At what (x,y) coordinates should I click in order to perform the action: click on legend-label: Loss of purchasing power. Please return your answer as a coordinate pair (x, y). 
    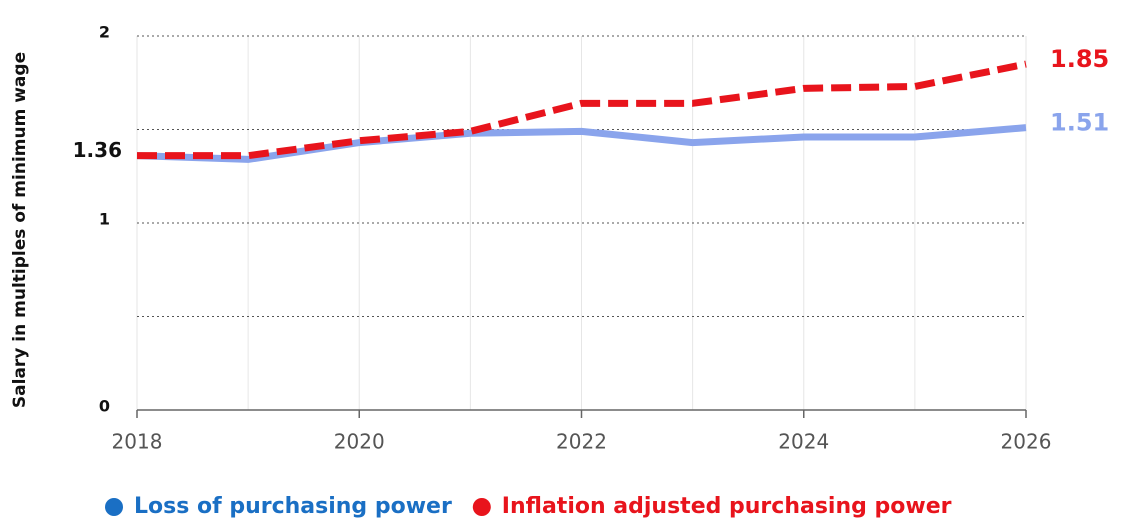
    Looking at the image, I should click on (293, 506).